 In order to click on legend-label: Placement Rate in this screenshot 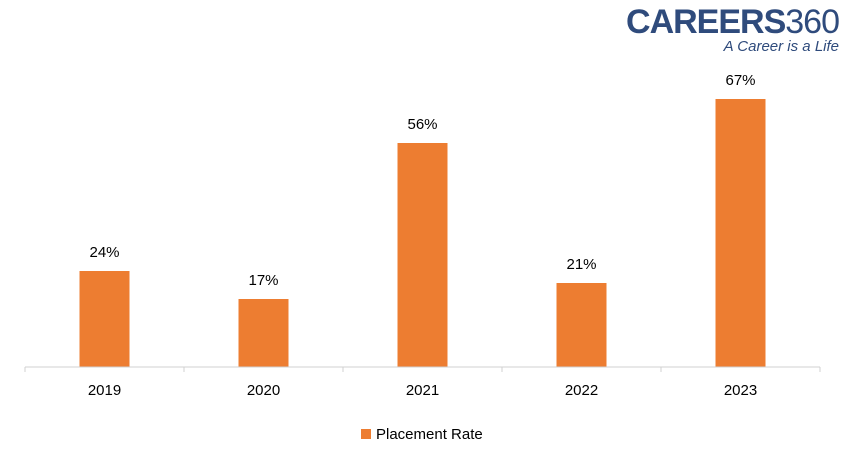, I will do `click(429, 434)`.